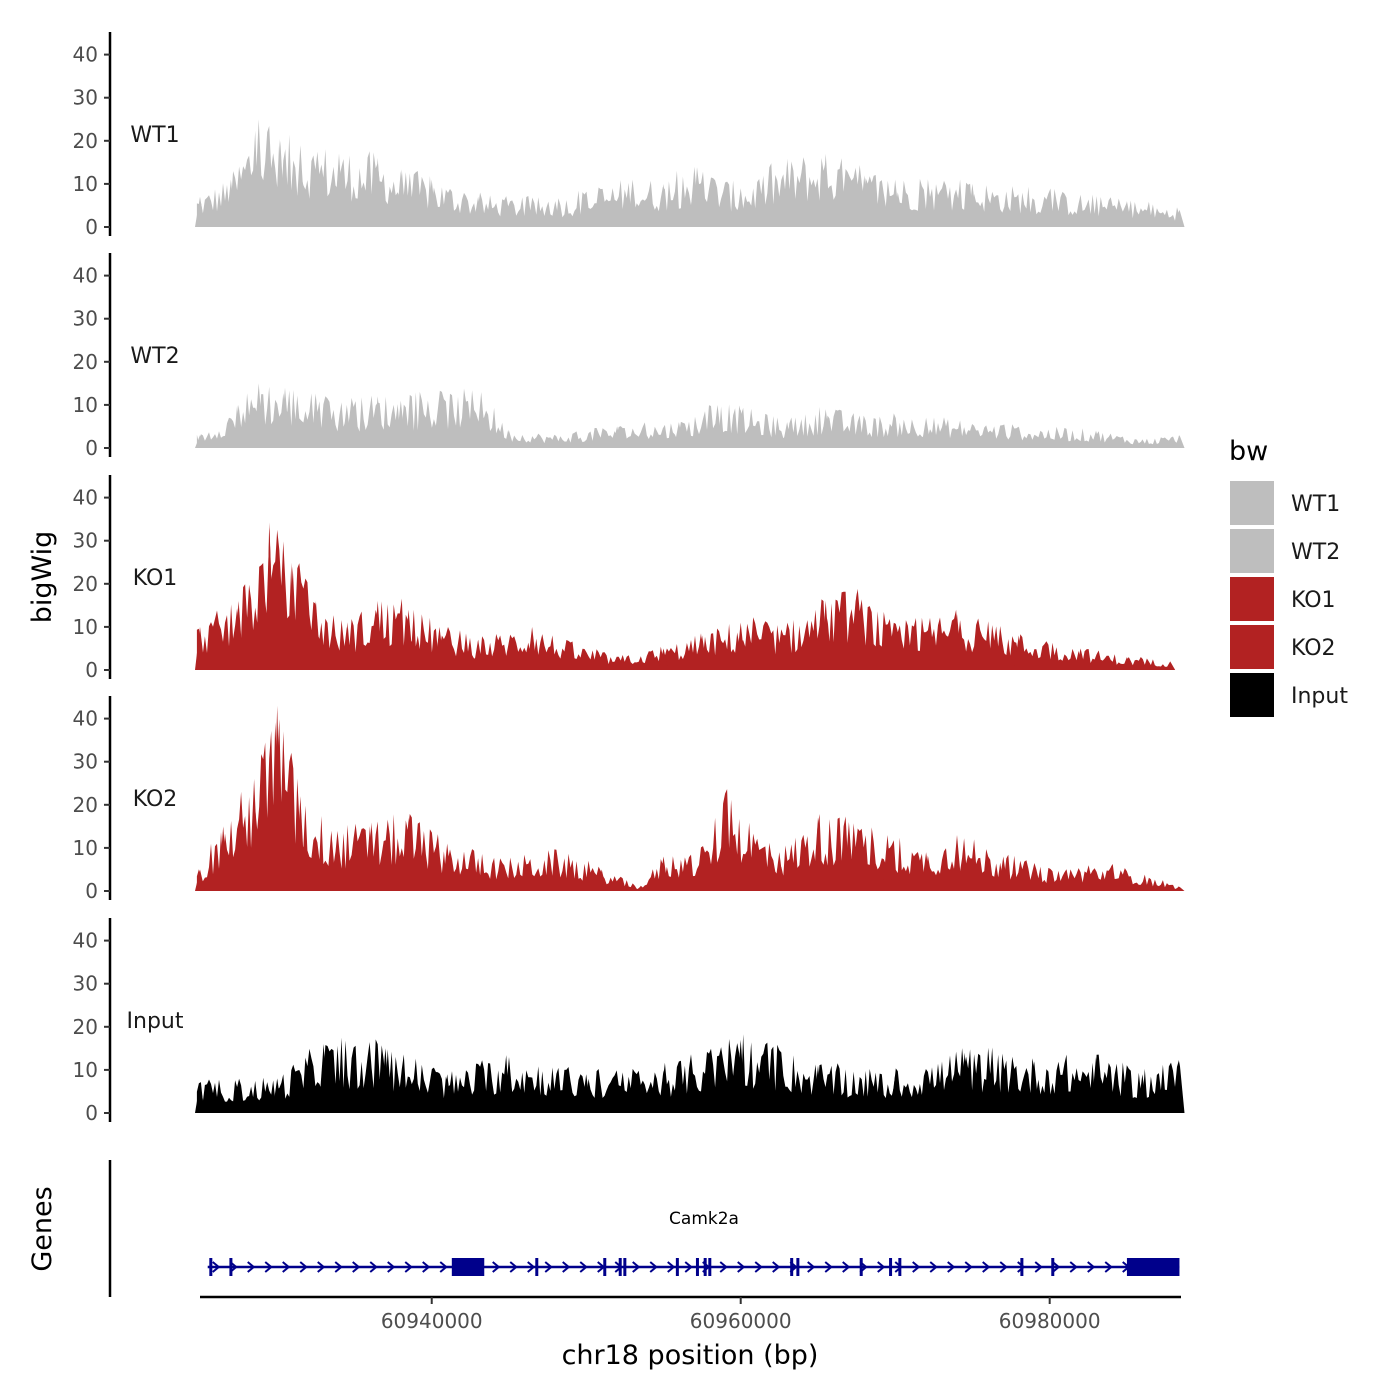  Describe the element at coordinates (1315, 552) in the screenshot. I see `legend-label-wt2: WT2` at that location.